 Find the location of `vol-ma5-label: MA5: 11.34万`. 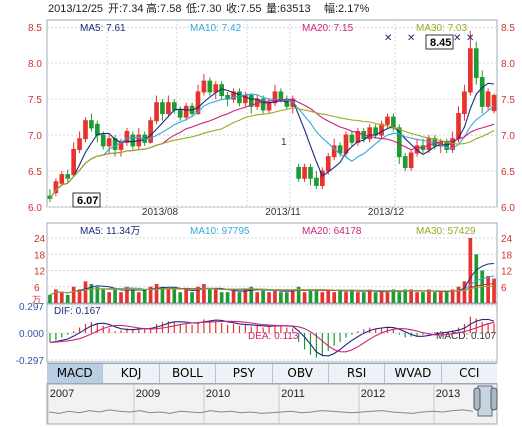

vol-ma5-label: MA5: 11.34万 is located at coordinates (110, 231).